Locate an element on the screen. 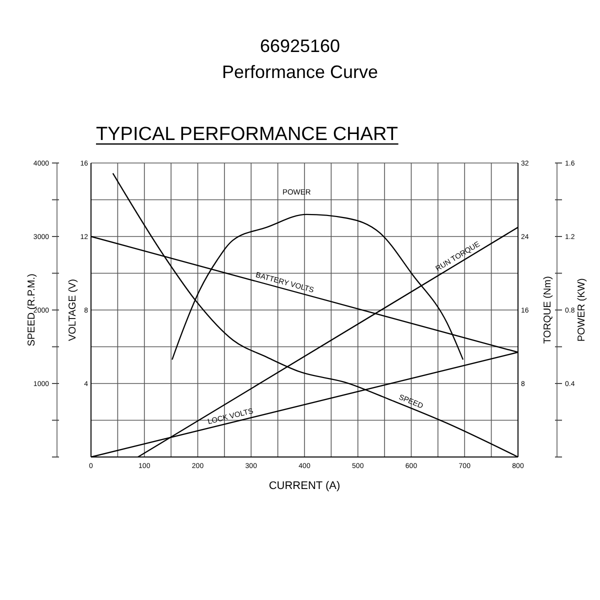  chart-subtitle: Performance Curve is located at coordinates (300, 72).